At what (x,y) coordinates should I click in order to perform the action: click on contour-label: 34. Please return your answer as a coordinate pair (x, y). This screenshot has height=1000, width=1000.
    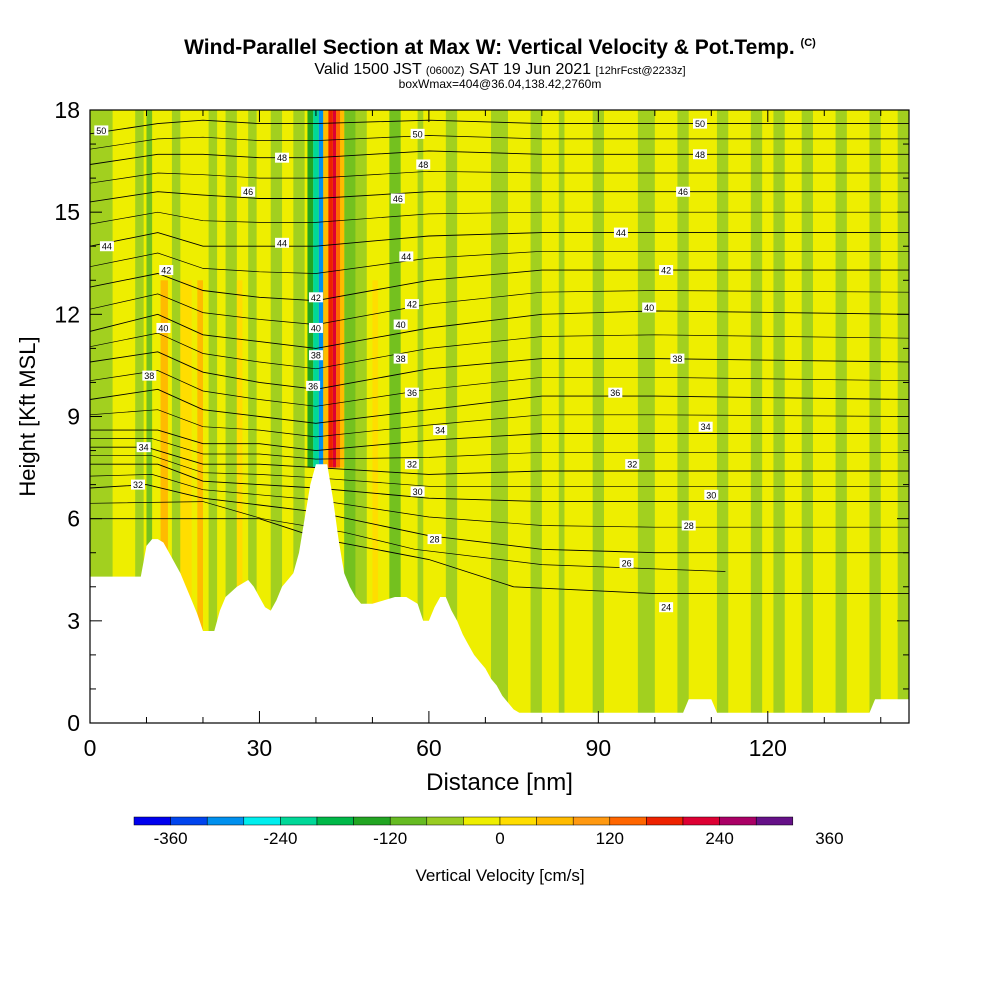
    Looking at the image, I should click on (143, 447).